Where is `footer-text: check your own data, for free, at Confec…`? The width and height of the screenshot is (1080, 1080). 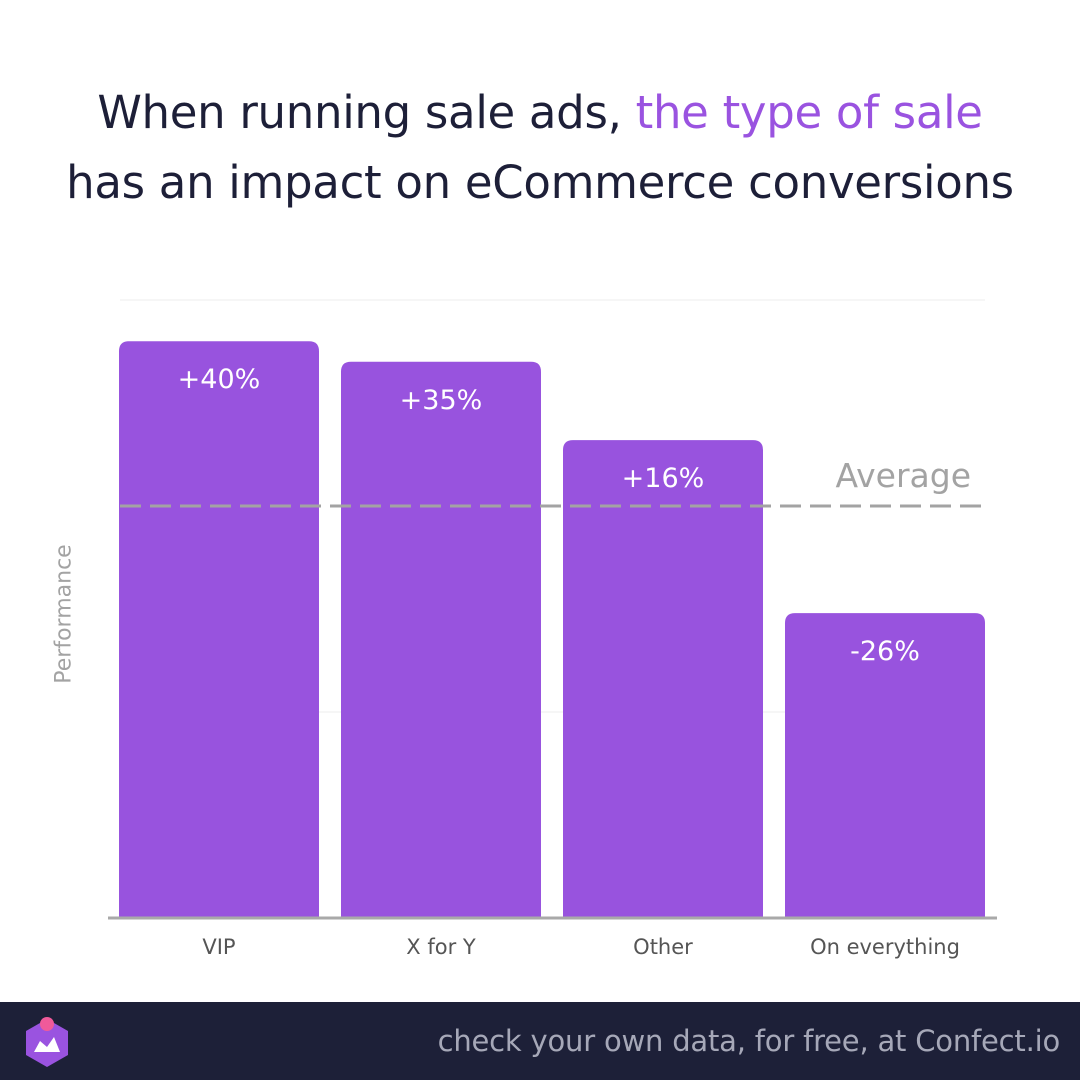
footer-text: check your own data, for free, at Confec… is located at coordinates (749, 1041).